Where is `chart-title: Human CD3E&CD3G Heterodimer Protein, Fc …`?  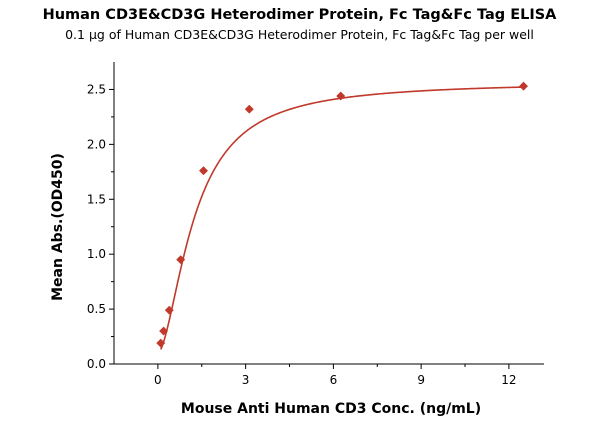 chart-title: Human CD3E&CD3G Heterodimer Protein, Fc … is located at coordinates (299, 15).